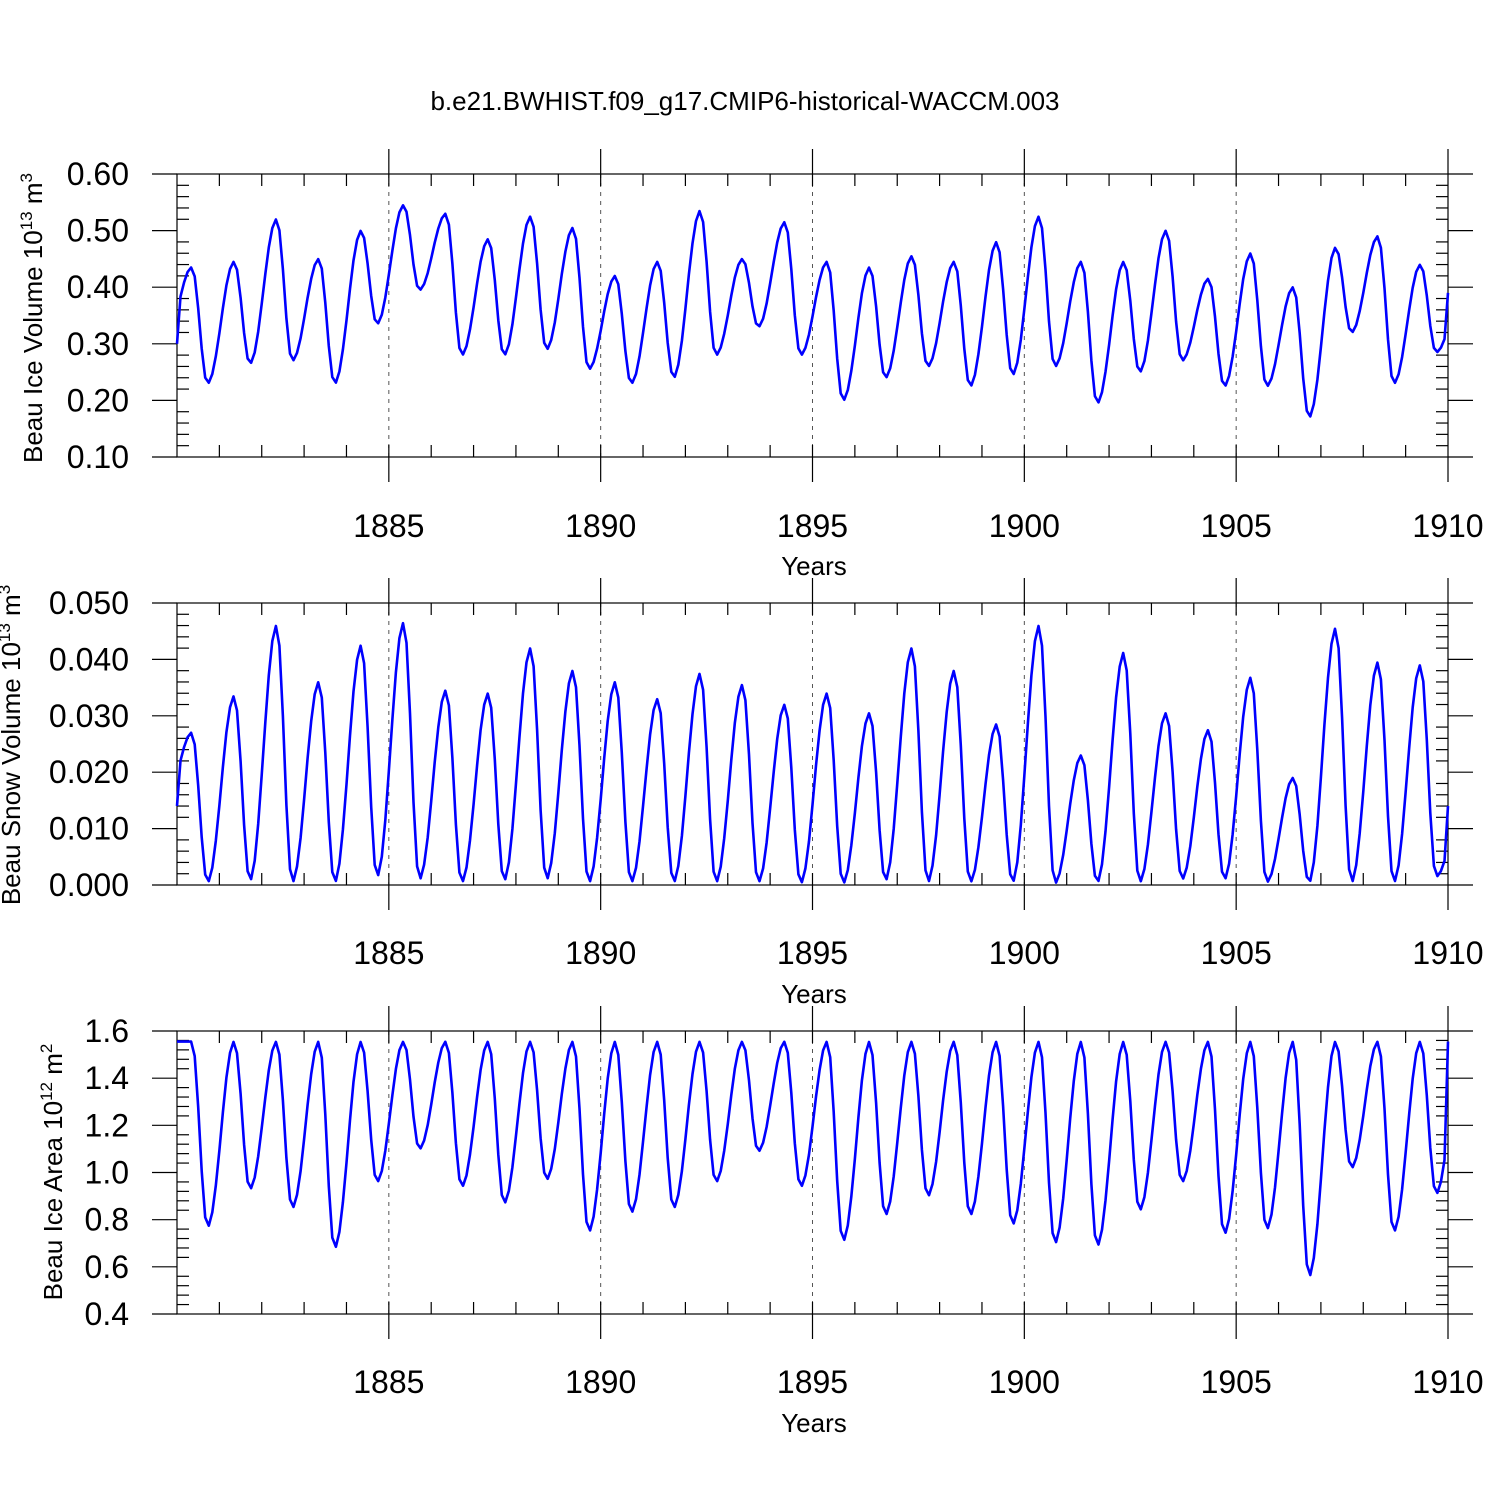  I want to click on y-tick-label-ice-volume-0.40: 0.40, so click(98, 287).